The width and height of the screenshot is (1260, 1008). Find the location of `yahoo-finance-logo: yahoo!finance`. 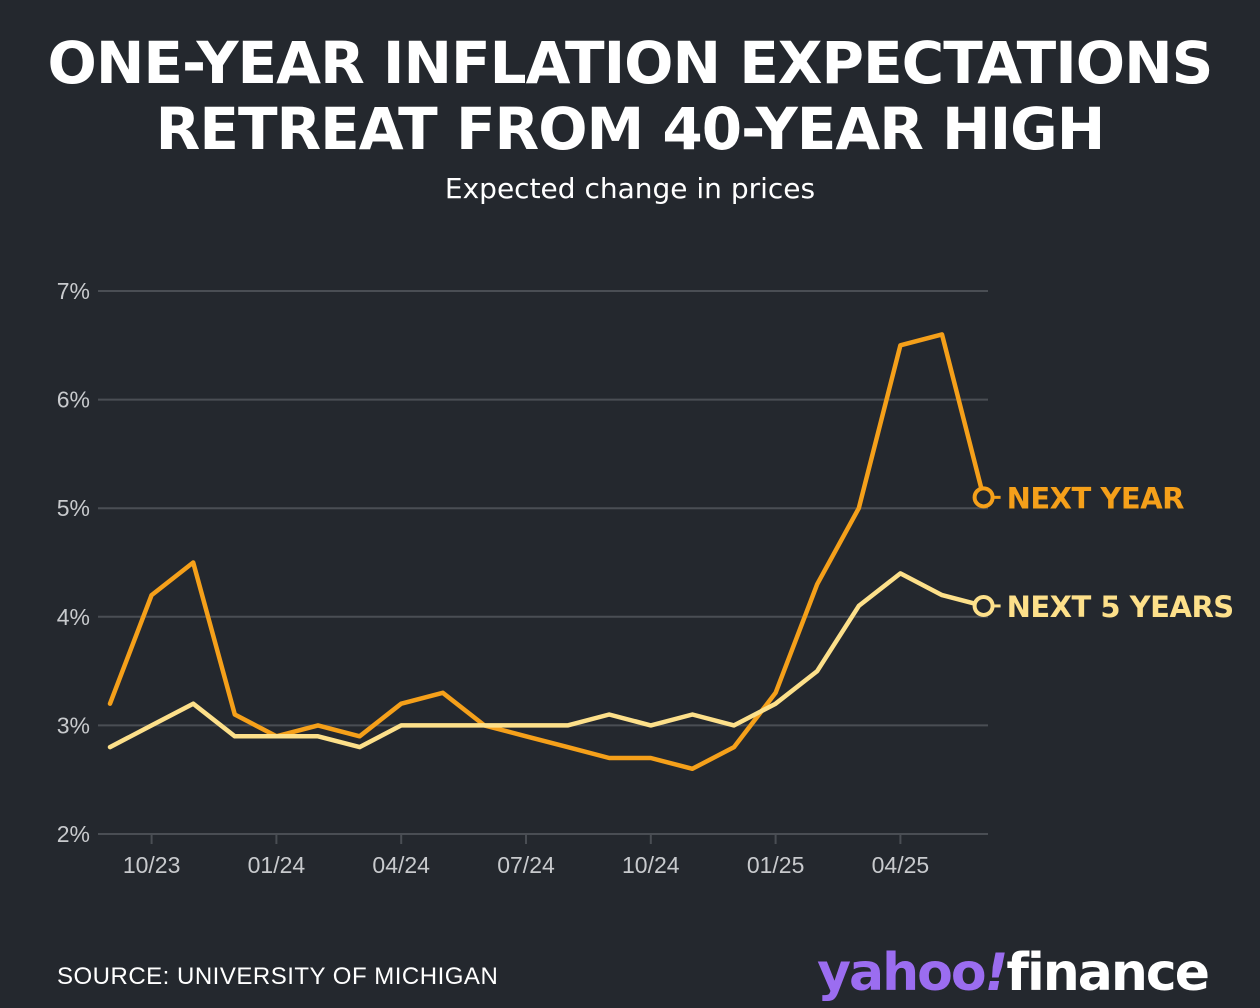

yahoo-finance-logo: yahoo!finance is located at coordinates (1013, 973).